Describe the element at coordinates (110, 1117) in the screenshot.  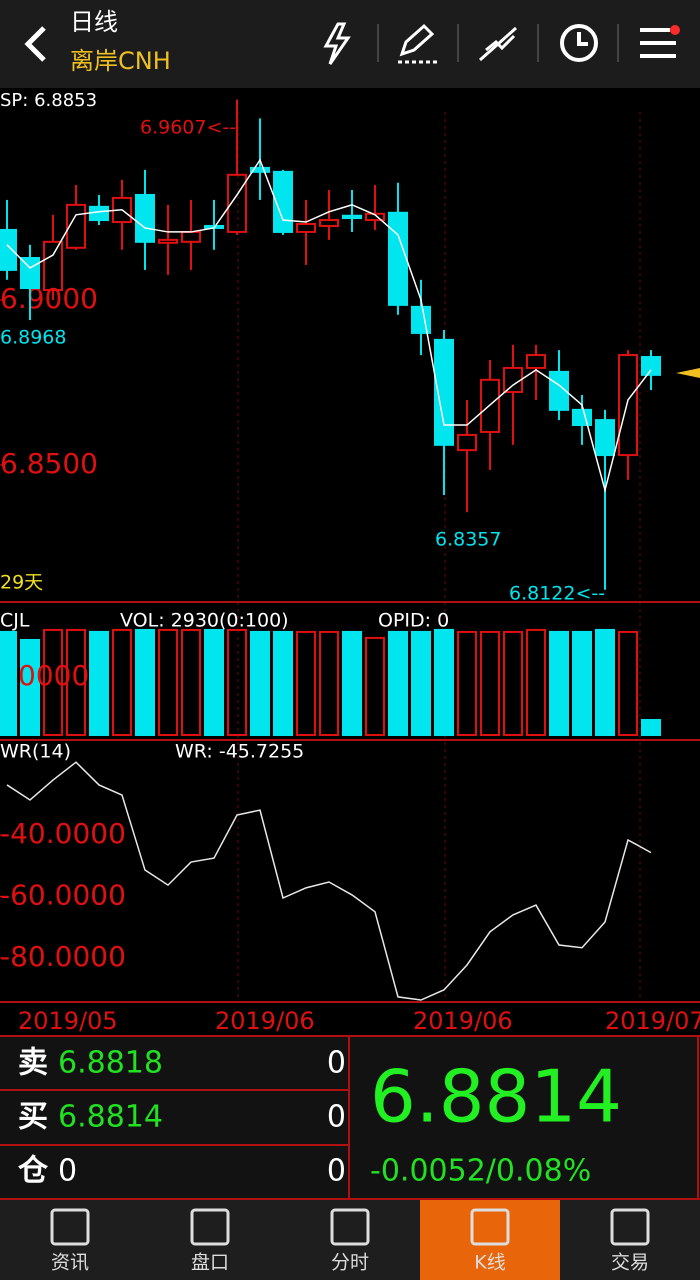
I see `buy-price: 6.8814` at that location.